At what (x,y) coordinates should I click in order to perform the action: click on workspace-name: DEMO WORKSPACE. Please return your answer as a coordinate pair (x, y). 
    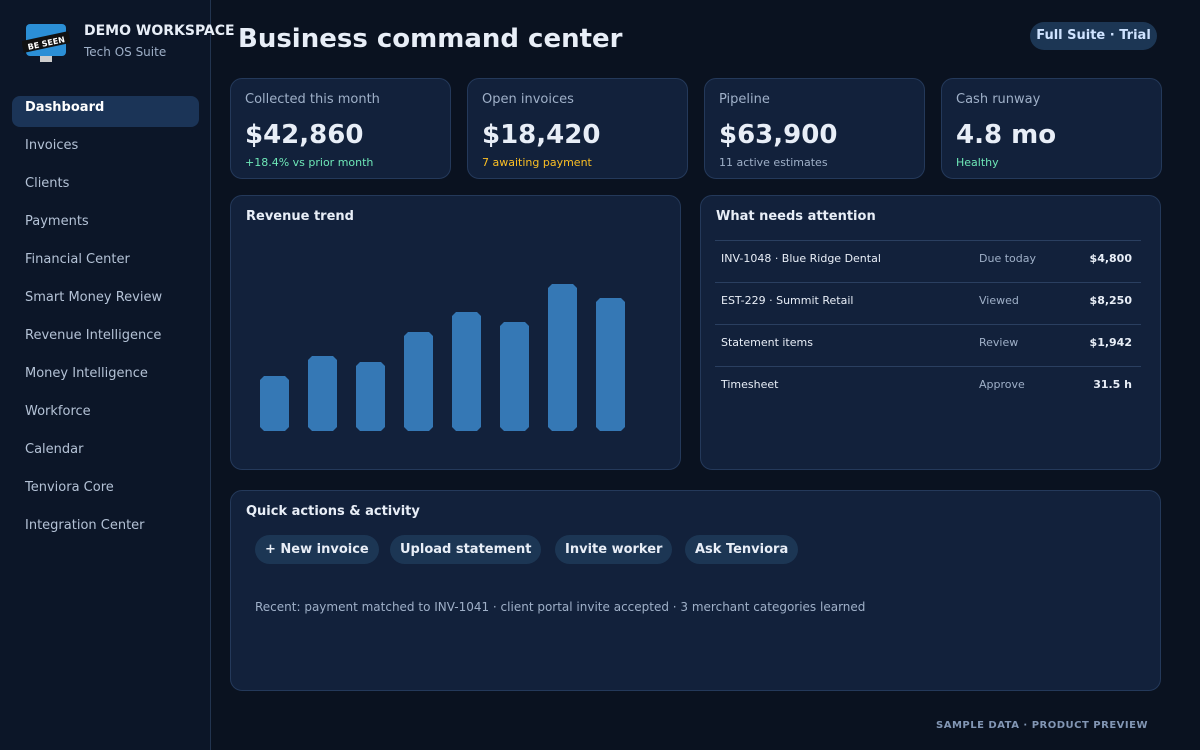
    Looking at the image, I should click on (159, 31).